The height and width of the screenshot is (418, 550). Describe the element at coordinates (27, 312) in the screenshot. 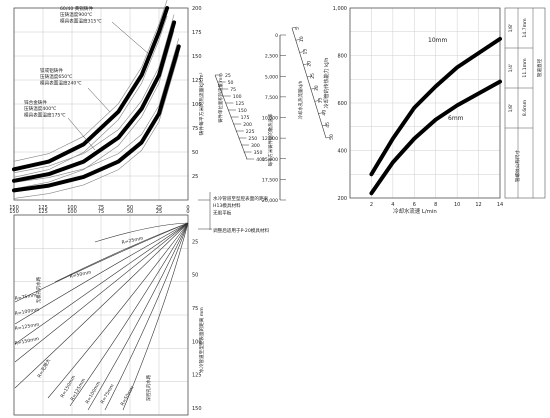

I see `r-label: R=100mm` at that location.